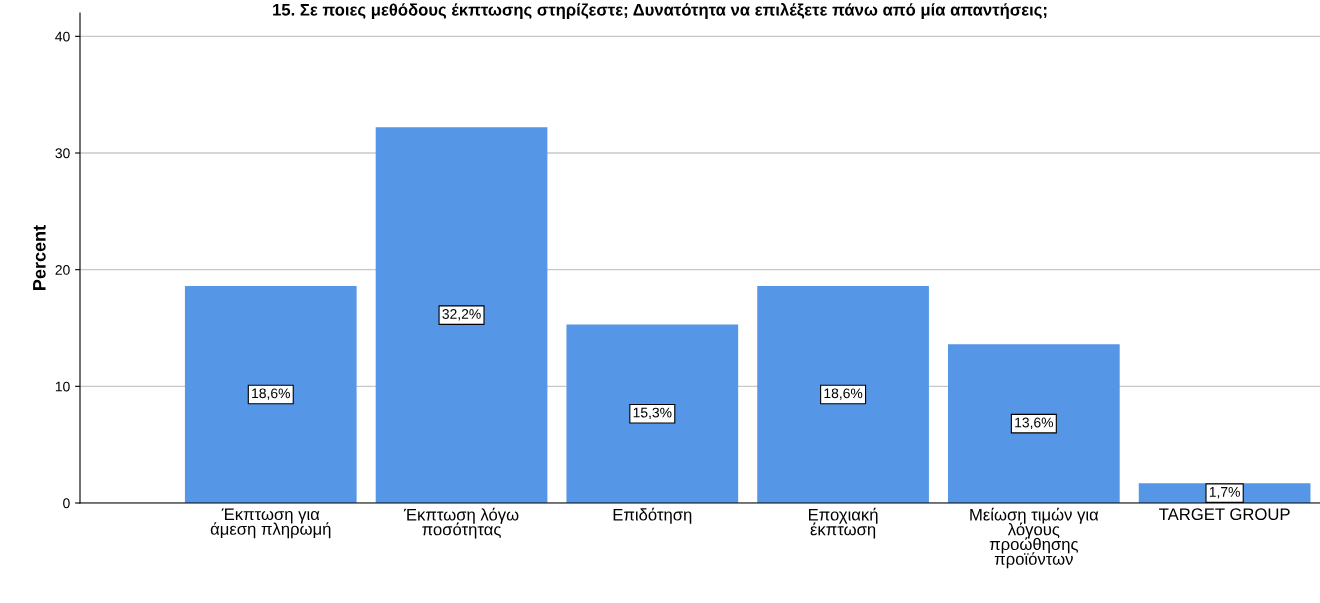 This screenshot has width=1320, height=603. I want to click on y-tick-label: 30, so click(62, 153).